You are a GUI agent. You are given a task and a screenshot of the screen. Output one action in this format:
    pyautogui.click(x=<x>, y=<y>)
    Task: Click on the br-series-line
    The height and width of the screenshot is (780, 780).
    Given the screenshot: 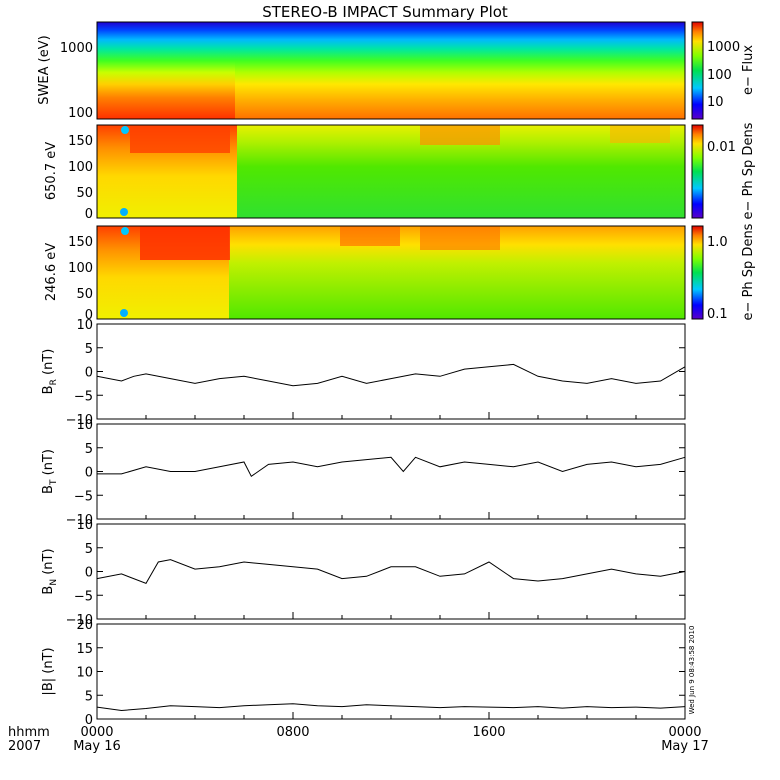 What is the action you would take?
    pyautogui.click(x=391, y=375)
    